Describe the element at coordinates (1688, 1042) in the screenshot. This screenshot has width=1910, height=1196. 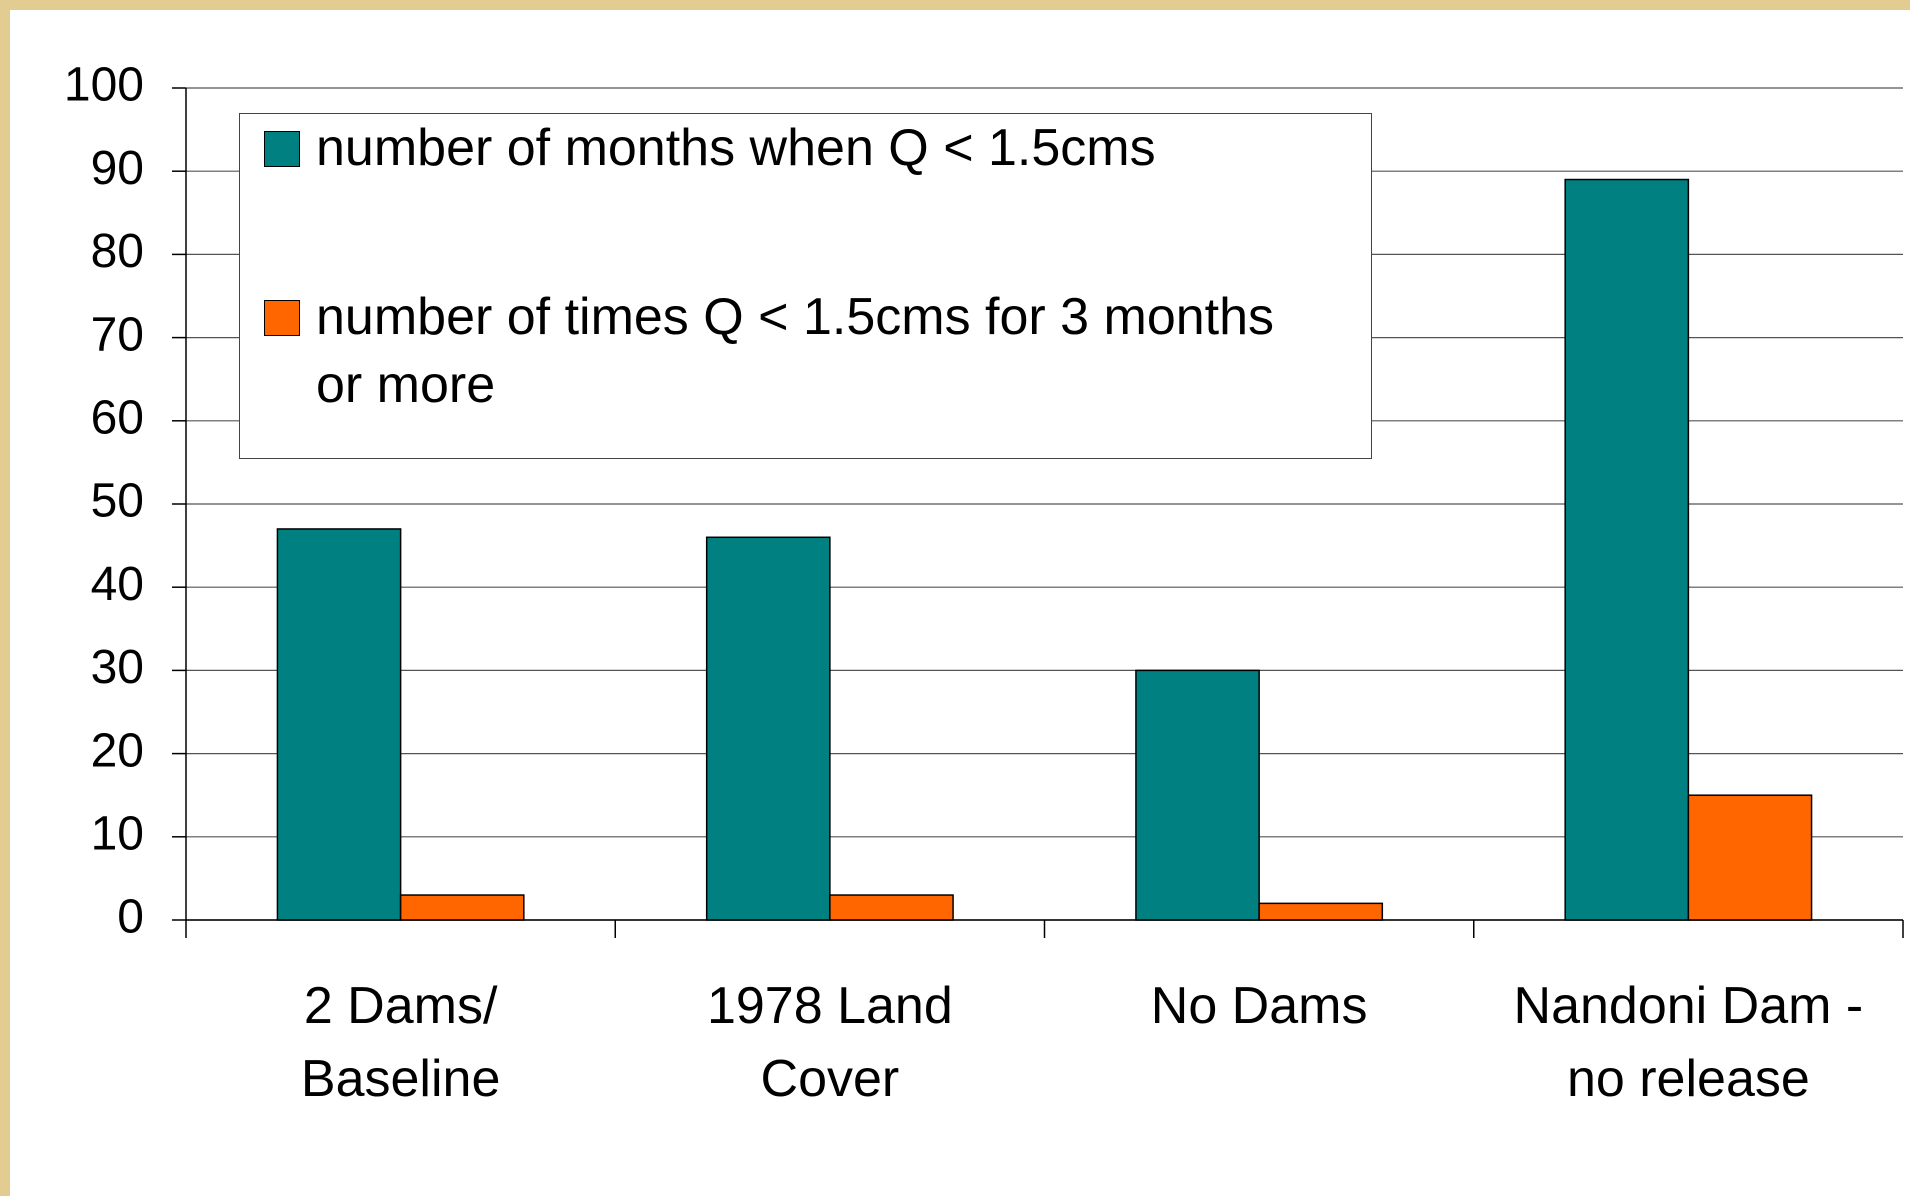
I see `x-tick-label: Nandoni Dam - no release` at that location.